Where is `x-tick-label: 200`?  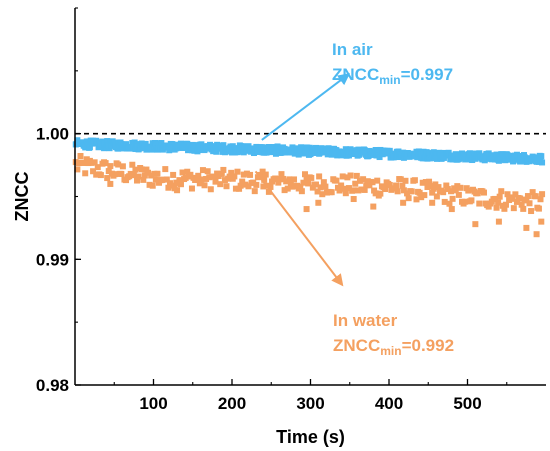
x-tick-label: 200 is located at coordinates (232, 403).